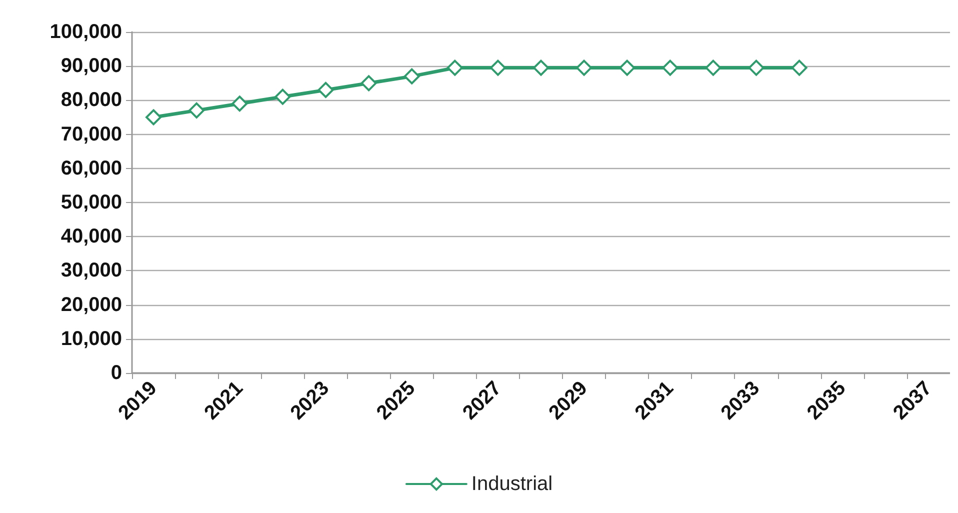 This screenshot has width=958, height=513. I want to click on y-tick-label: 70,000, so click(91, 134).